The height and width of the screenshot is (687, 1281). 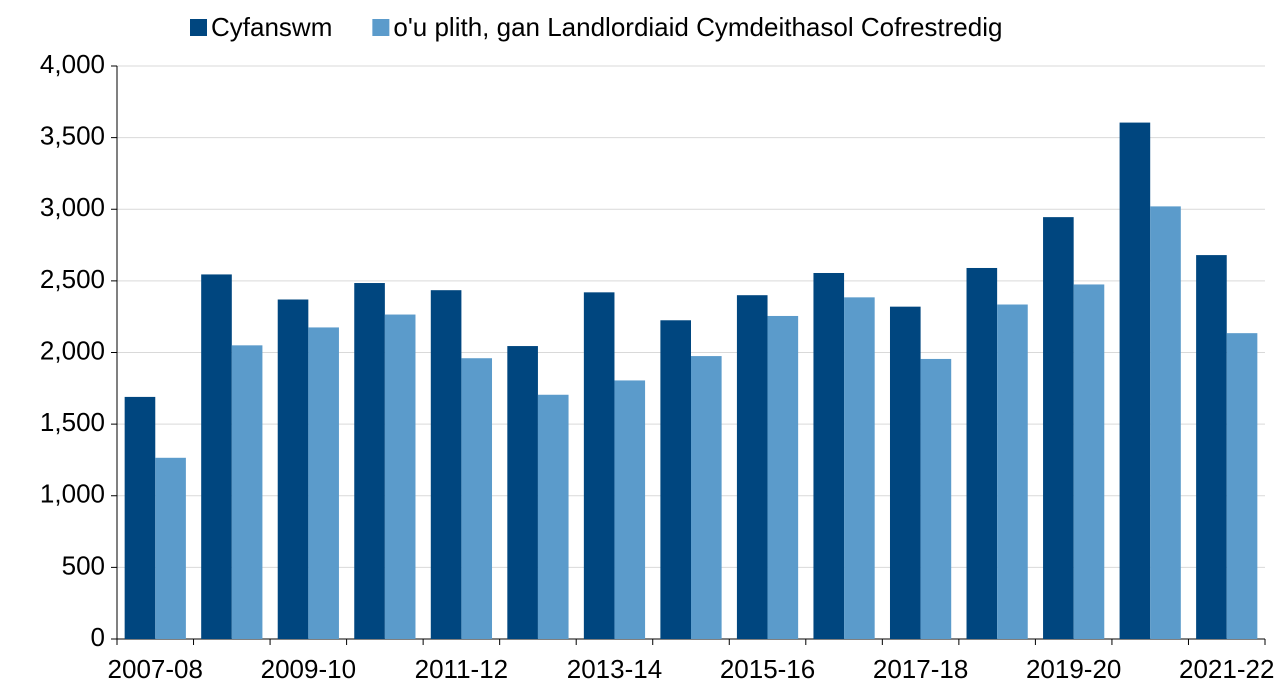 What do you see at coordinates (83, 565) in the screenshot?
I see `y-tick-label: 500` at bounding box center [83, 565].